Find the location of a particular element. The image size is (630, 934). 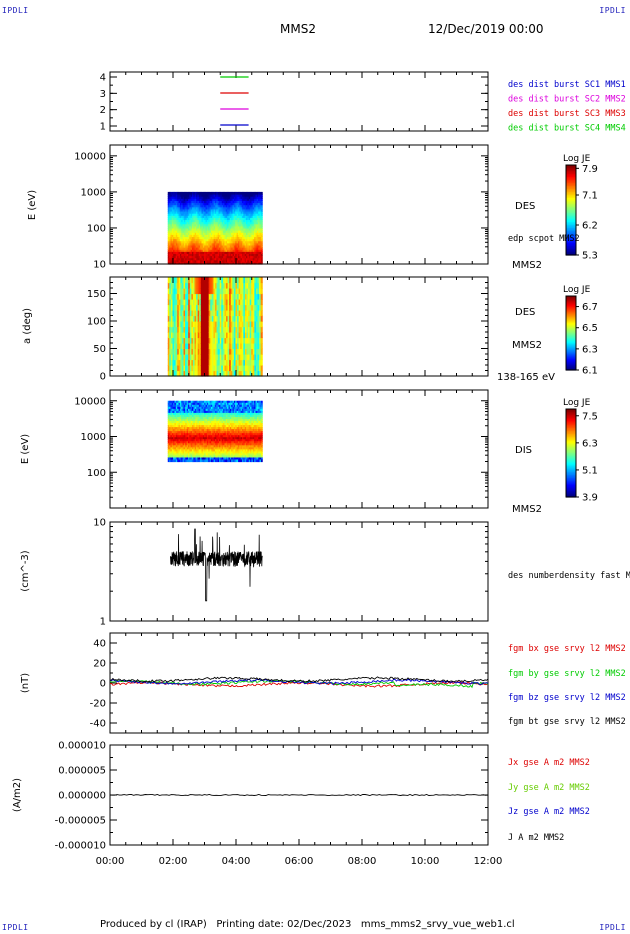

des-pitch-colorbar-cell is located at coordinates (571, 347).